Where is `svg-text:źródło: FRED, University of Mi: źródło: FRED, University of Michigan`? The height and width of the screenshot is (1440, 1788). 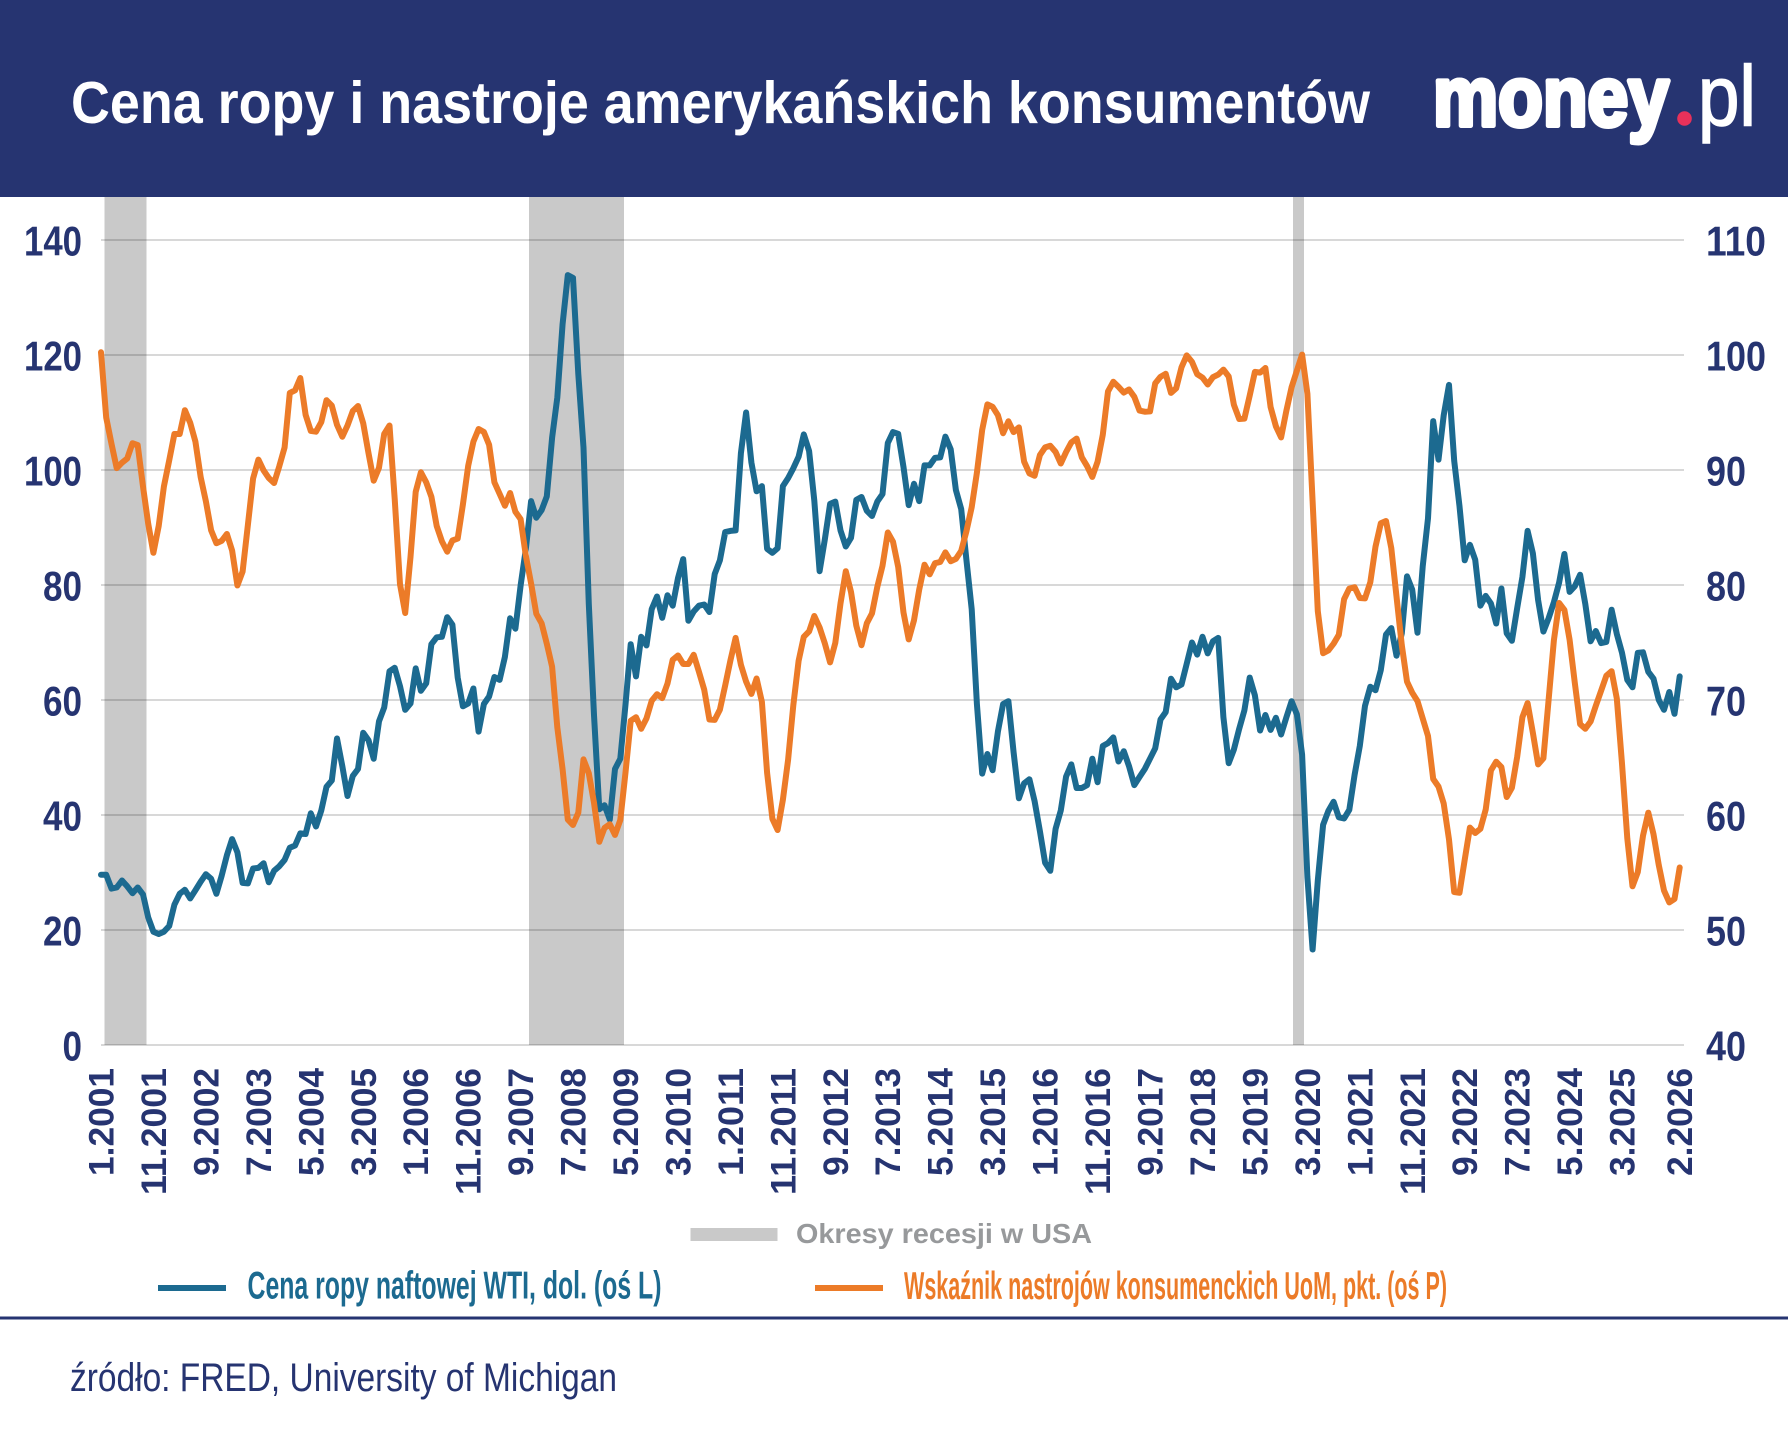 svg-text:źródło: FRED, University of Mi: źródło: FRED, University of Michigan is located at coordinates (343, 1378).